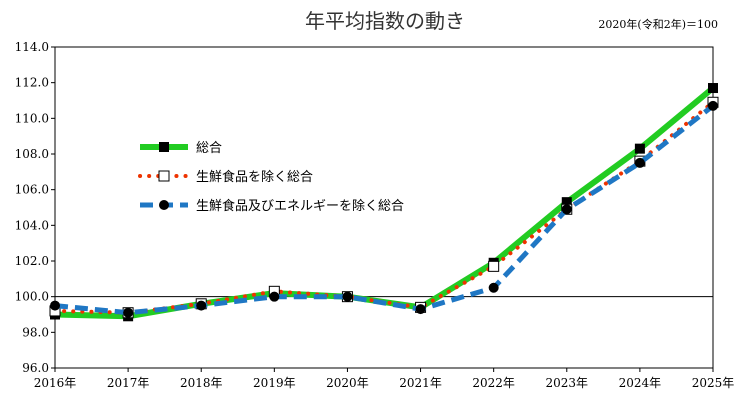 The image size is (749, 401). Describe the element at coordinates (640, 383) in the screenshot. I see `x-tick-label: 2024年` at that location.